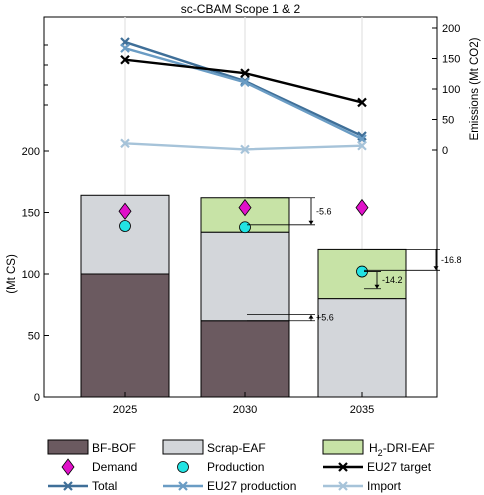 The width and height of the screenshot is (484, 495). I want to click on point-eu27-production-2030, so click(245, 82).